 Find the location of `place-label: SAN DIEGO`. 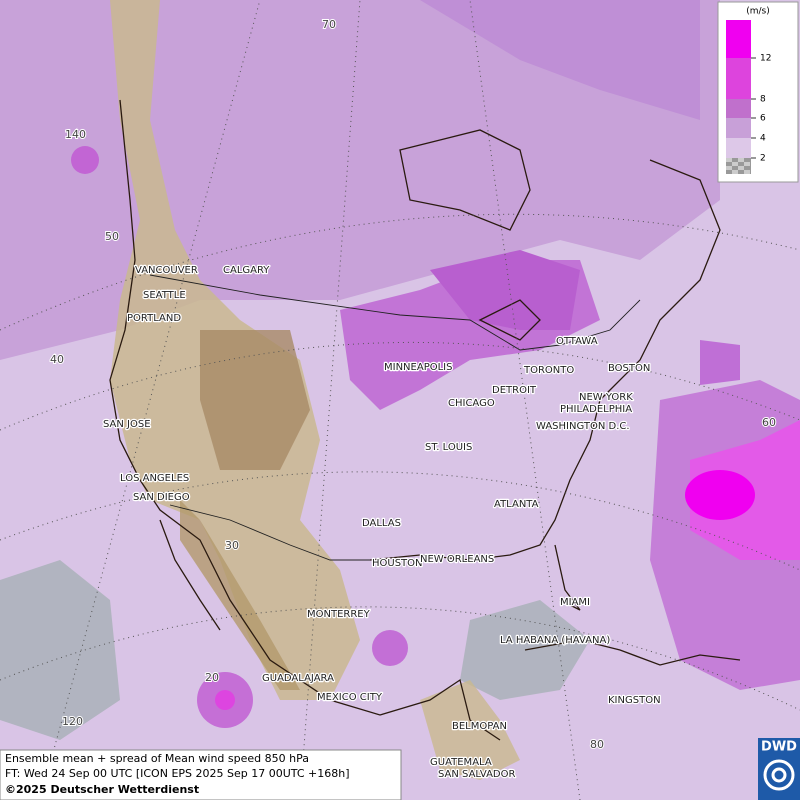

place-label: SAN DIEGO is located at coordinates (161, 497).